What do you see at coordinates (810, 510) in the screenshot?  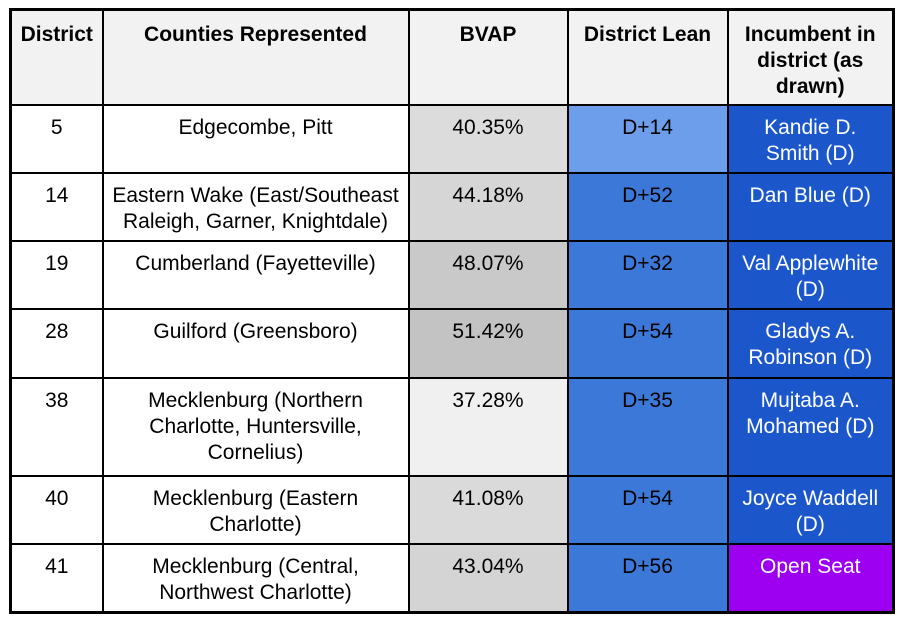 I see `incumbent-cell: Joyce Waddell (D)` at bounding box center [810, 510].